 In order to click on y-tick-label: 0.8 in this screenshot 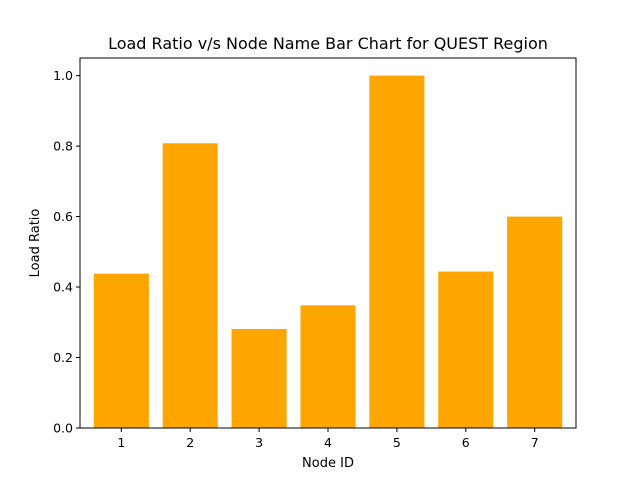, I will do `click(63, 146)`.